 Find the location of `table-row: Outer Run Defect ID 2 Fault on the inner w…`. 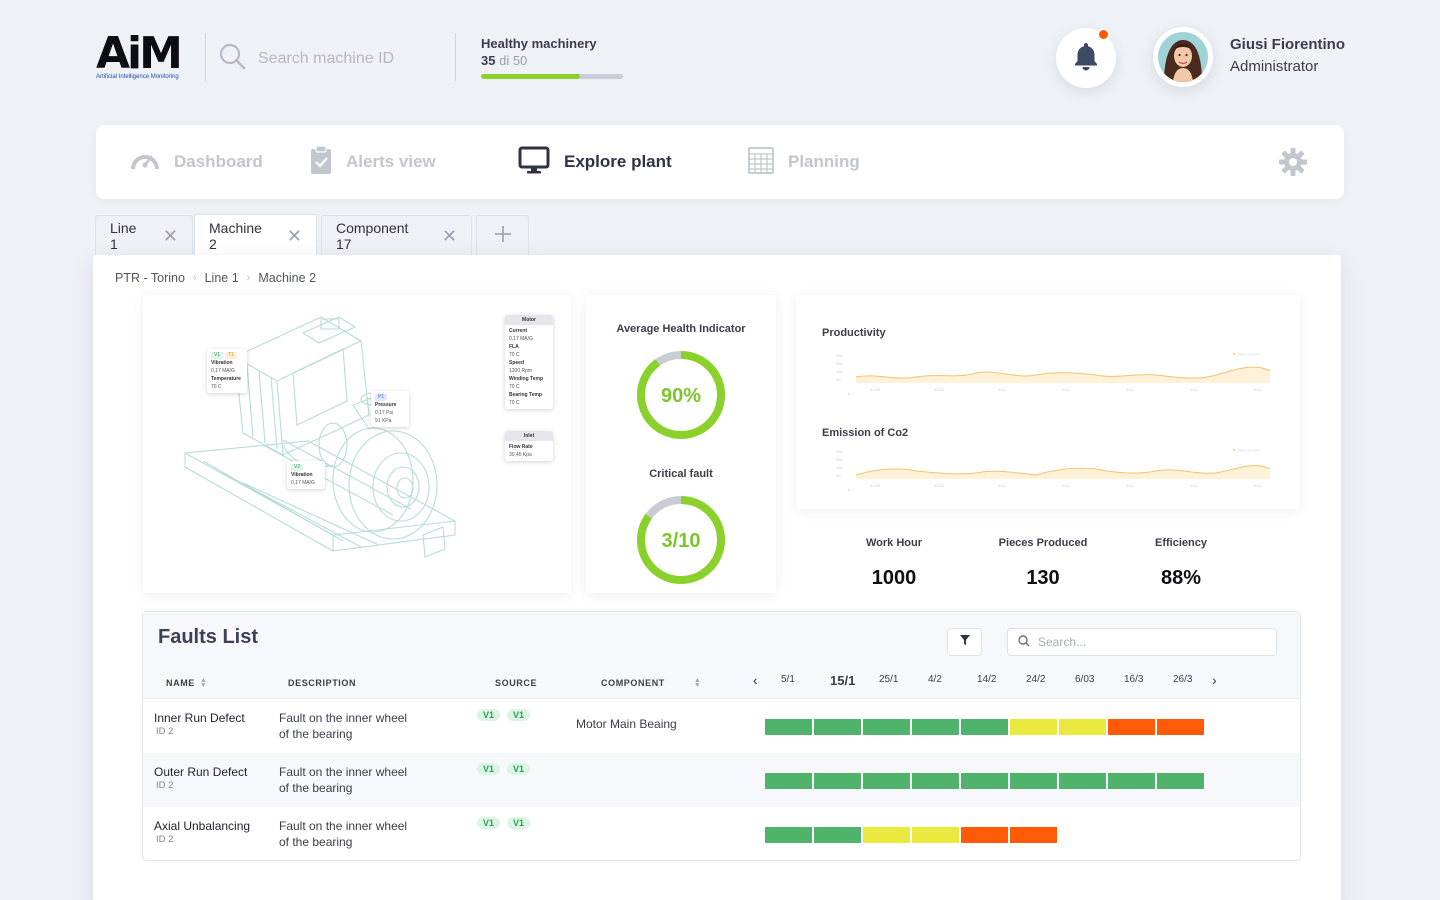

table-row: Outer Run Defect ID 2 Fault on the inner w… is located at coordinates (721, 780).